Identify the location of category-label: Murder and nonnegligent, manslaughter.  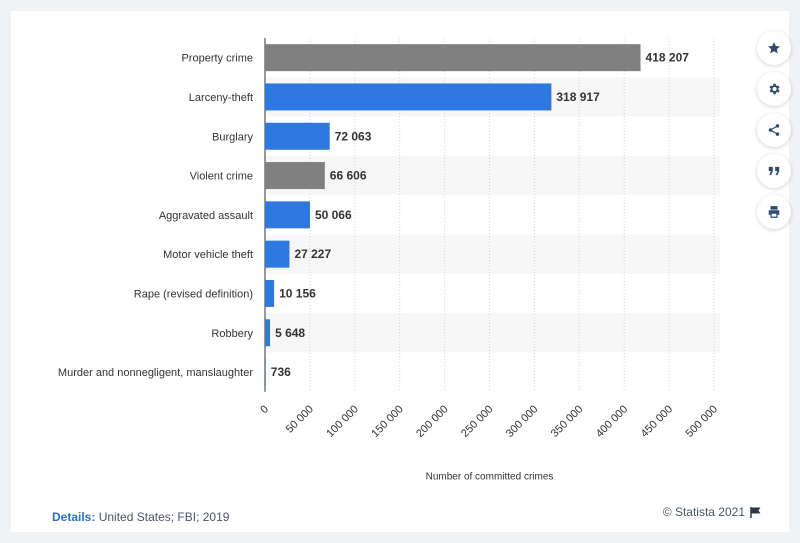
(155, 373).